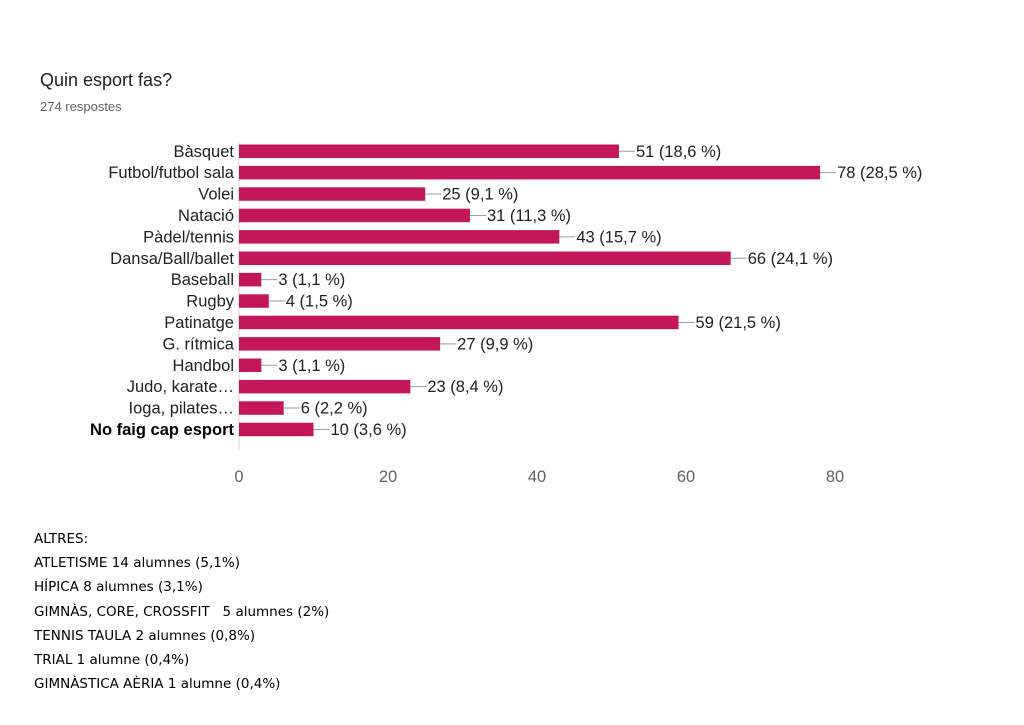 The height and width of the screenshot is (725, 1024). What do you see at coordinates (112, 659) in the screenshot?
I see `note-line: TRIAL 1 alumne (0,4%)` at bounding box center [112, 659].